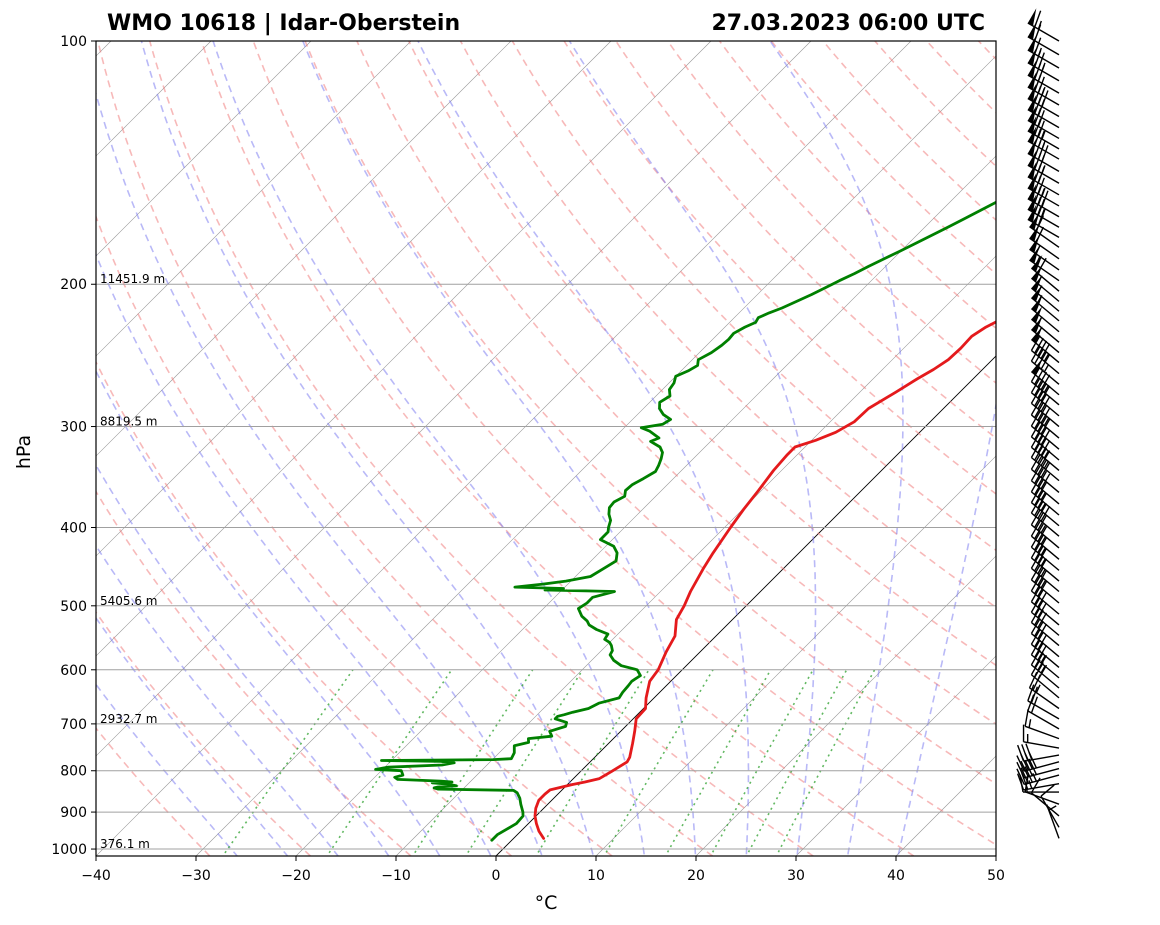 The height and width of the screenshot is (925, 1160). What do you see at coordinates (125, 844) in the screenshot?
I see `height-label: 376.1 m` at bounding box center [125, 844].